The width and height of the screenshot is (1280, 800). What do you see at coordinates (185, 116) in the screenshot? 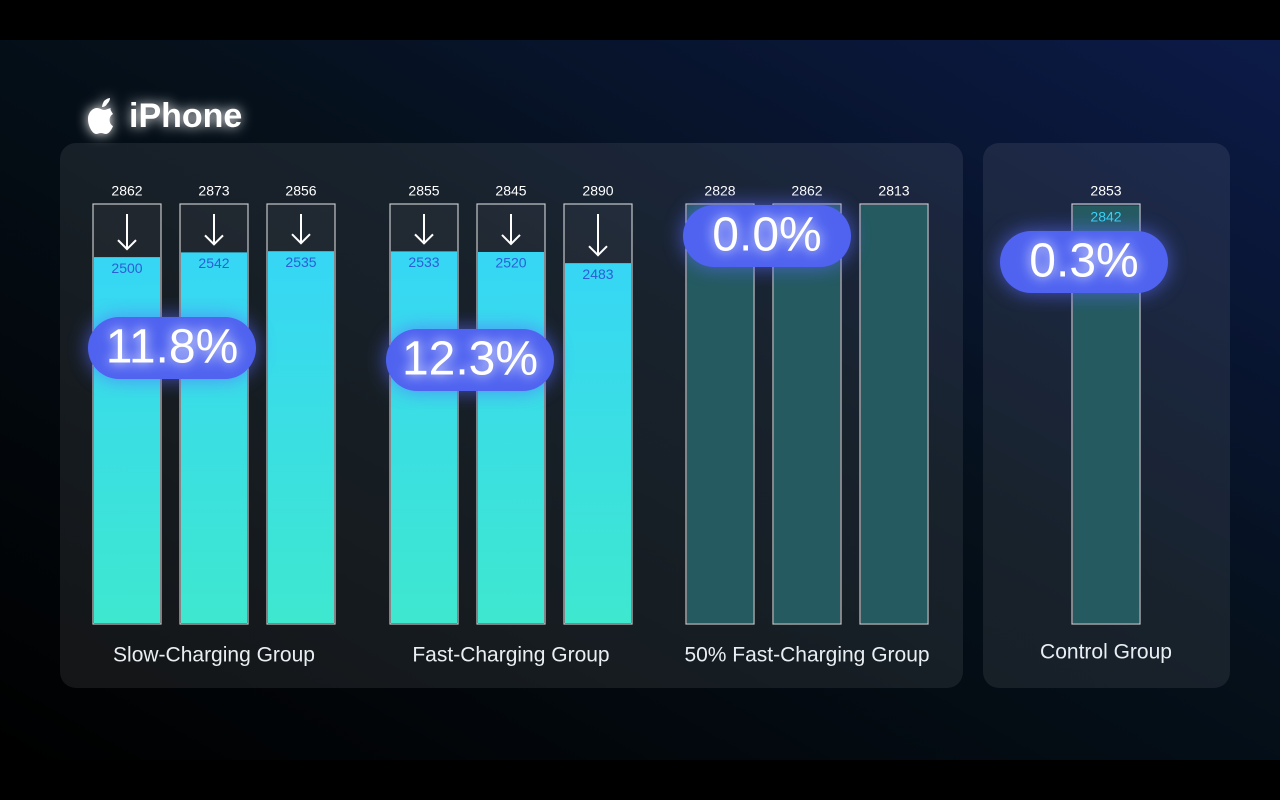
I see `title: iPhone` at bounding box center [185, 116].